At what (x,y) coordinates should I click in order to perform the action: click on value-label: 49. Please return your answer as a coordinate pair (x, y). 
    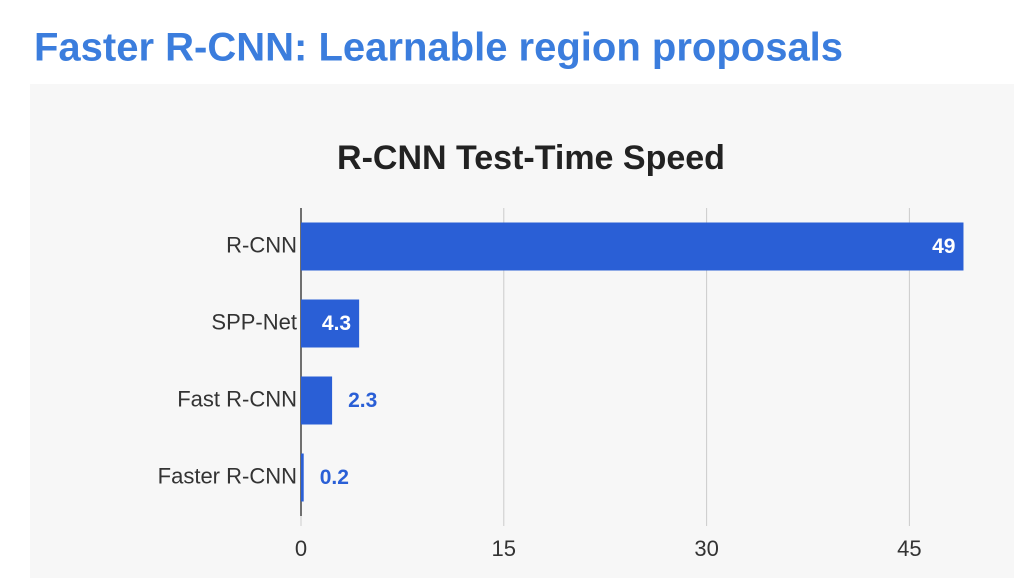
    Looking at the image, I should click on (943, 246).